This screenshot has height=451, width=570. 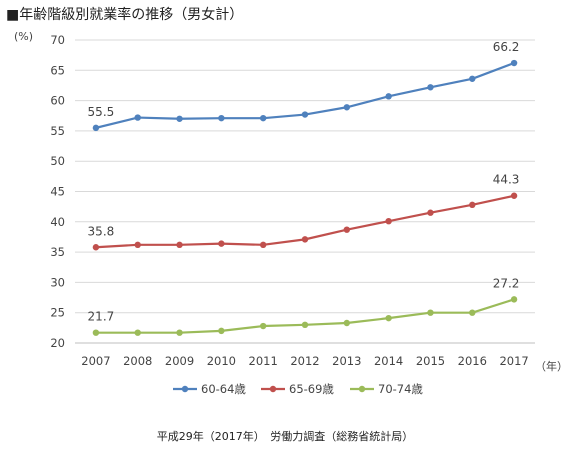 I want to click on data-label: 21.7, so click(x=101, y=317).